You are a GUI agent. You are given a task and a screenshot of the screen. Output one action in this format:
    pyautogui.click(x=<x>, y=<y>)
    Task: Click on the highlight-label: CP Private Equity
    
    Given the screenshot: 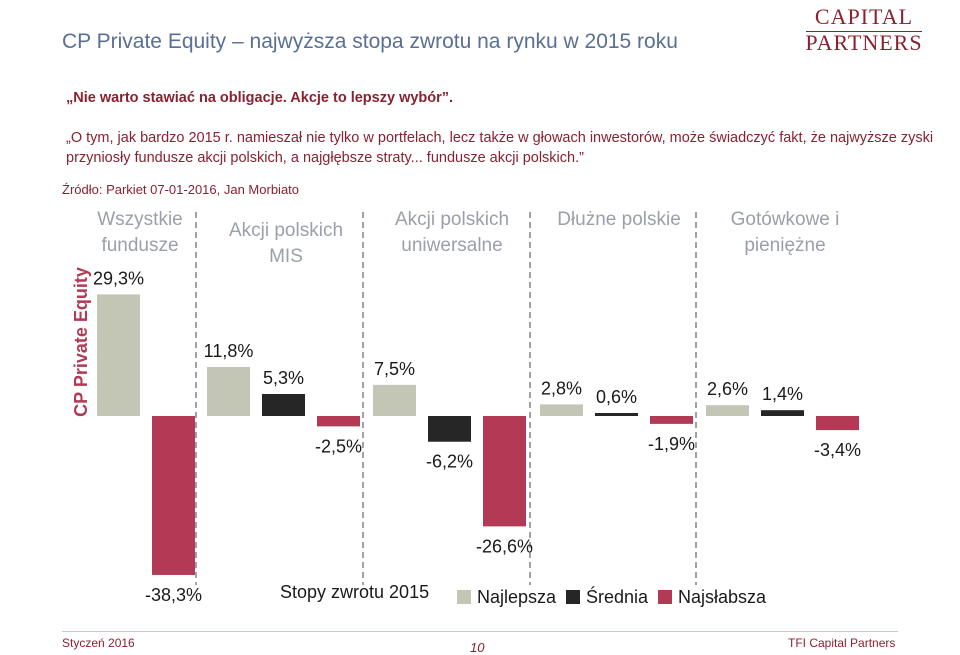 What is the action you would take?
    pyautogui.click(x=81, y=342)
    